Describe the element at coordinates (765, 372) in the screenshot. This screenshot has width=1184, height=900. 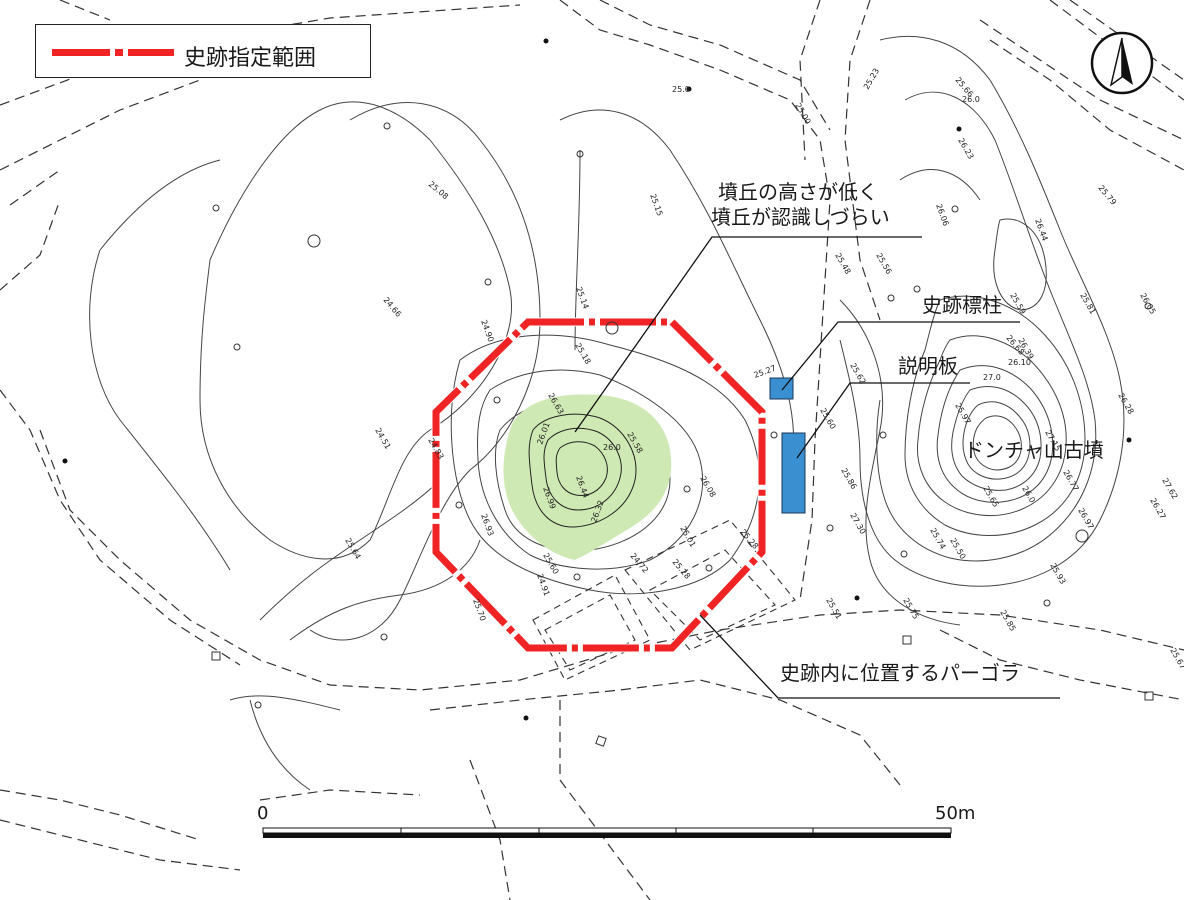
I see `contour-value-label: 25.27` at that location.